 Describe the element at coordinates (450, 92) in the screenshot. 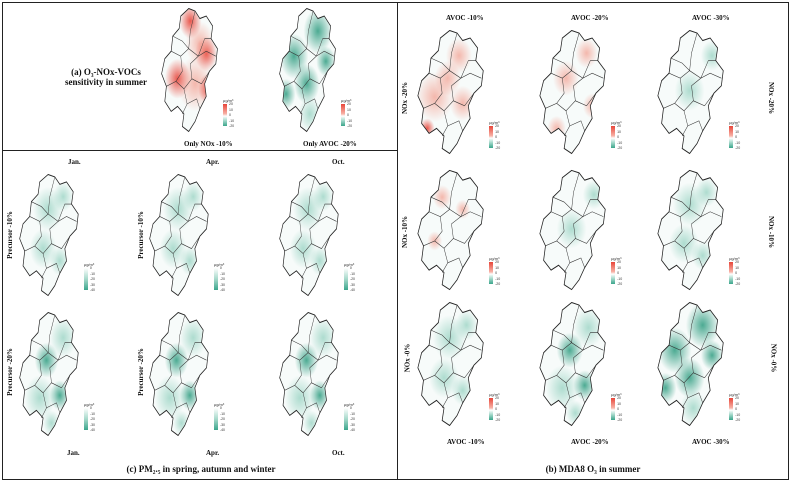

I see `map-b-r1-c1` at that location.